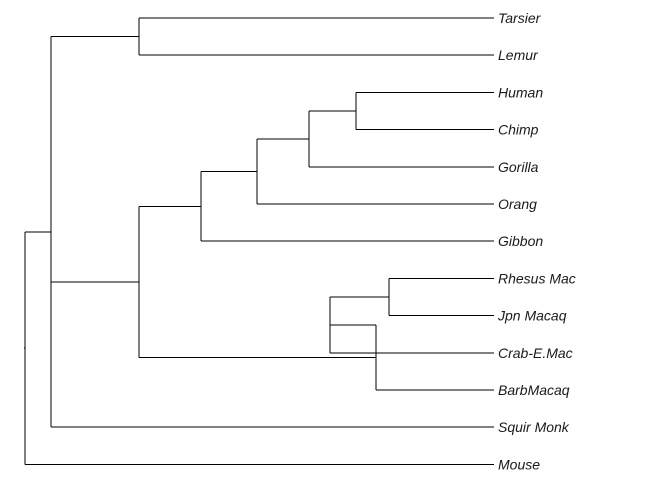  I want to click on tip-label-mouse: Mouse, so click(519, 464).